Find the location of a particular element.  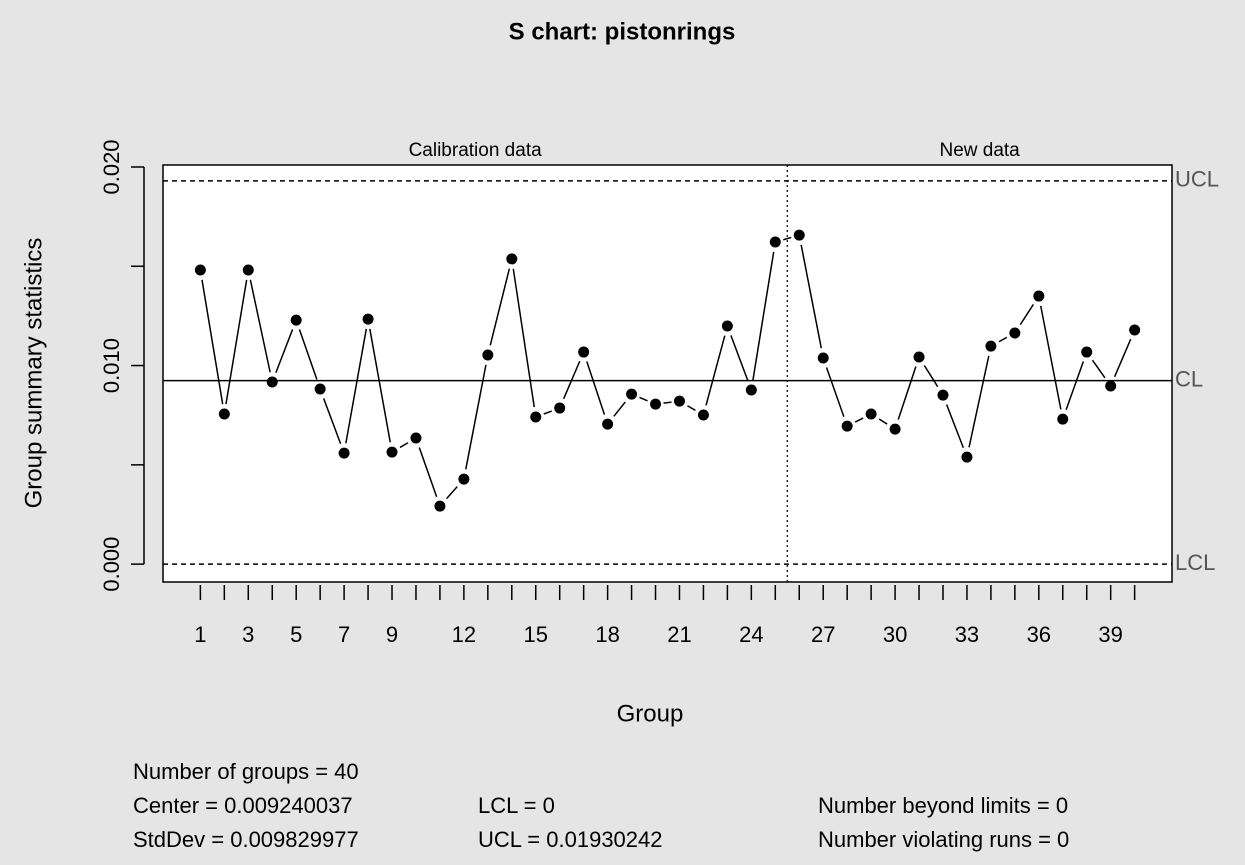

limit-label: CL is located at coordinates (1189, 378).